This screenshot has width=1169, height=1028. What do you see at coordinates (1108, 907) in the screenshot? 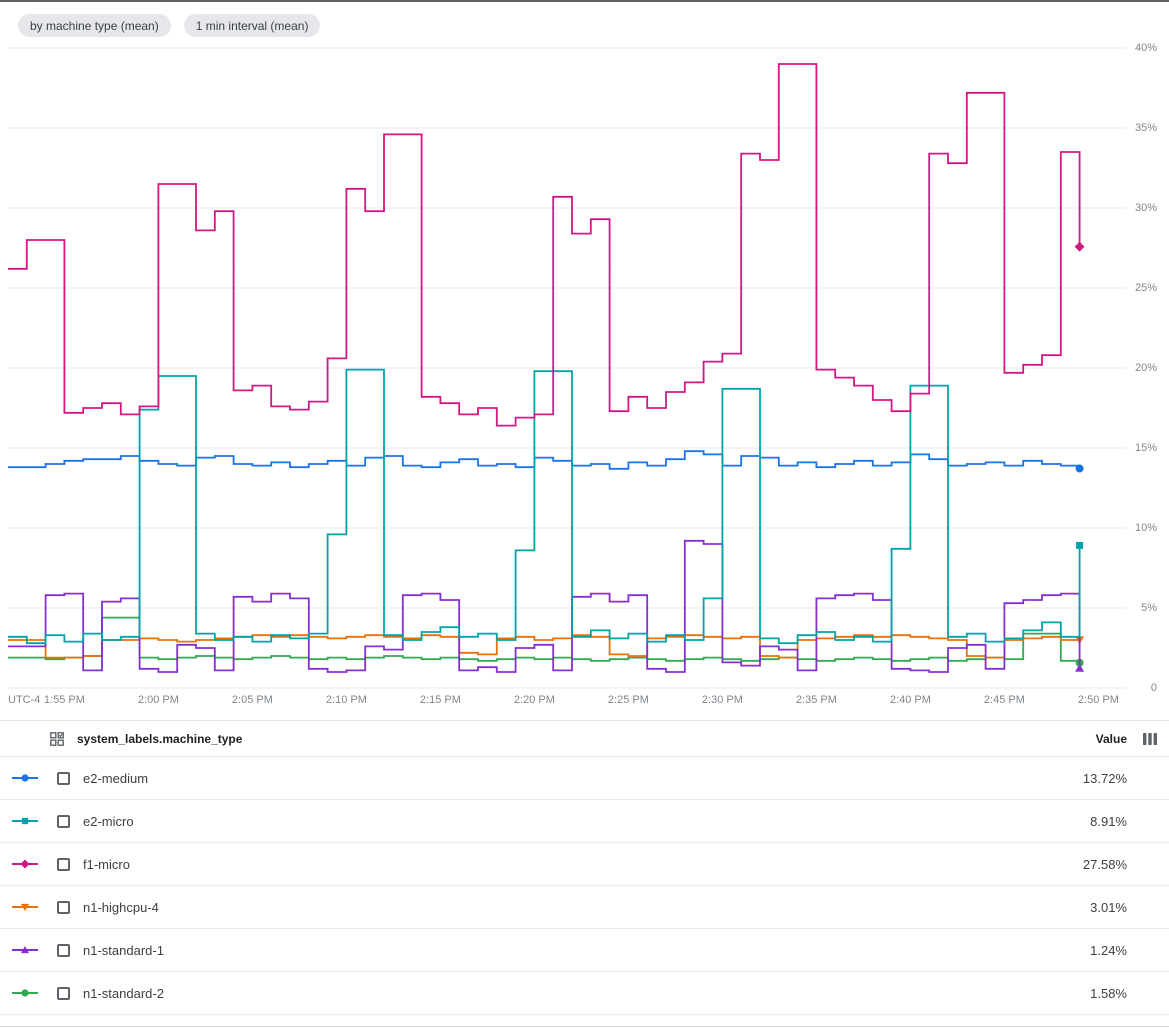
I see `series-value: 3.01%` at bounding box center [1108, 907].